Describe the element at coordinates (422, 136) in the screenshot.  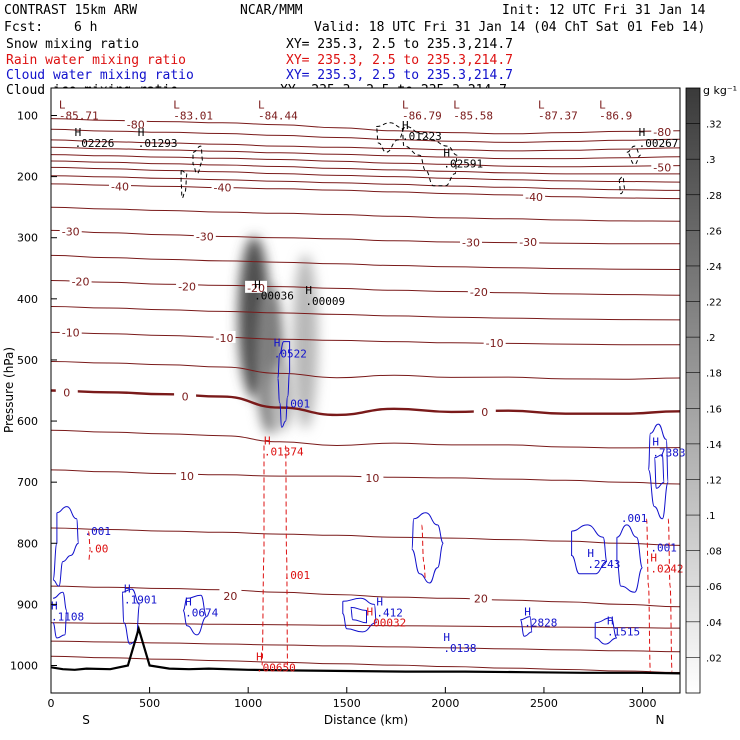
I see `cloud-ice-max-value: .01223` at that location.